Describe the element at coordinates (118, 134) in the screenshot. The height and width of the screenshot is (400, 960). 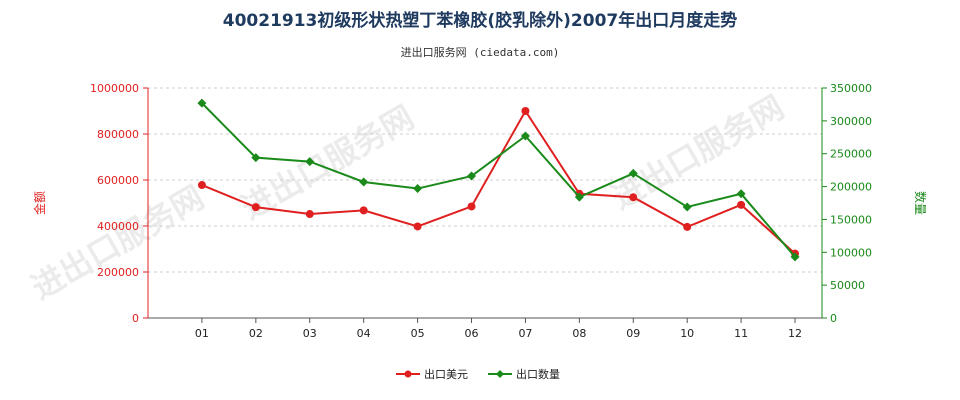
I see `y-left-tick-label: 800000` at that location.